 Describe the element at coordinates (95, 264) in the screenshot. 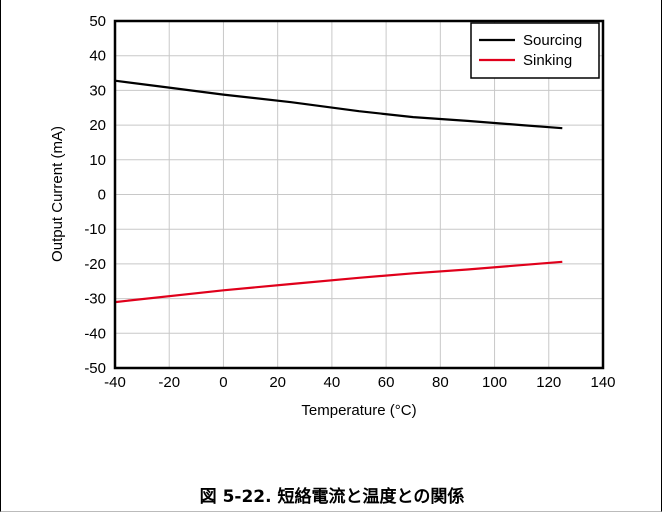

I see `y-tick-label: -20` at that location.